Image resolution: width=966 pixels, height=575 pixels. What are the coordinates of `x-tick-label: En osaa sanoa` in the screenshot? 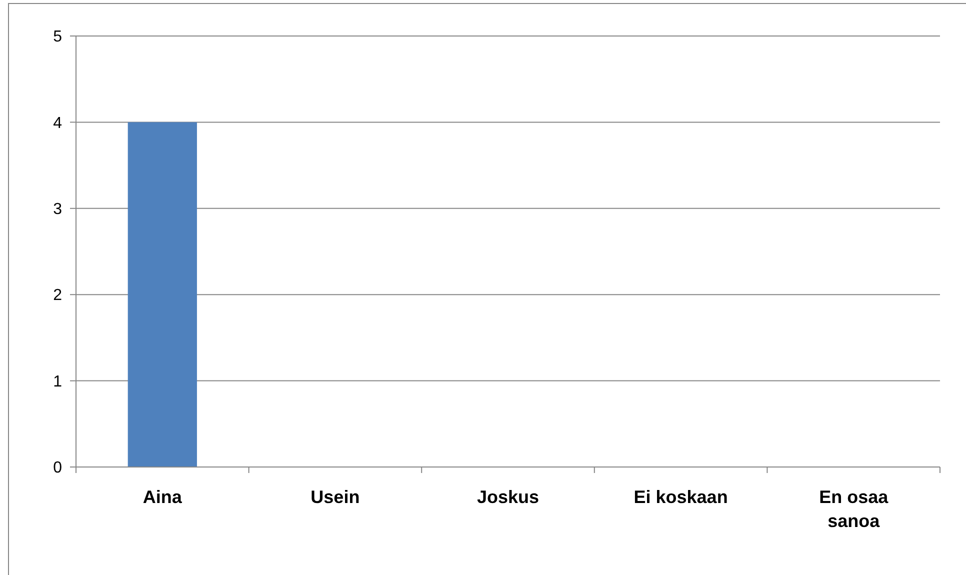 It's located at (854, 509).